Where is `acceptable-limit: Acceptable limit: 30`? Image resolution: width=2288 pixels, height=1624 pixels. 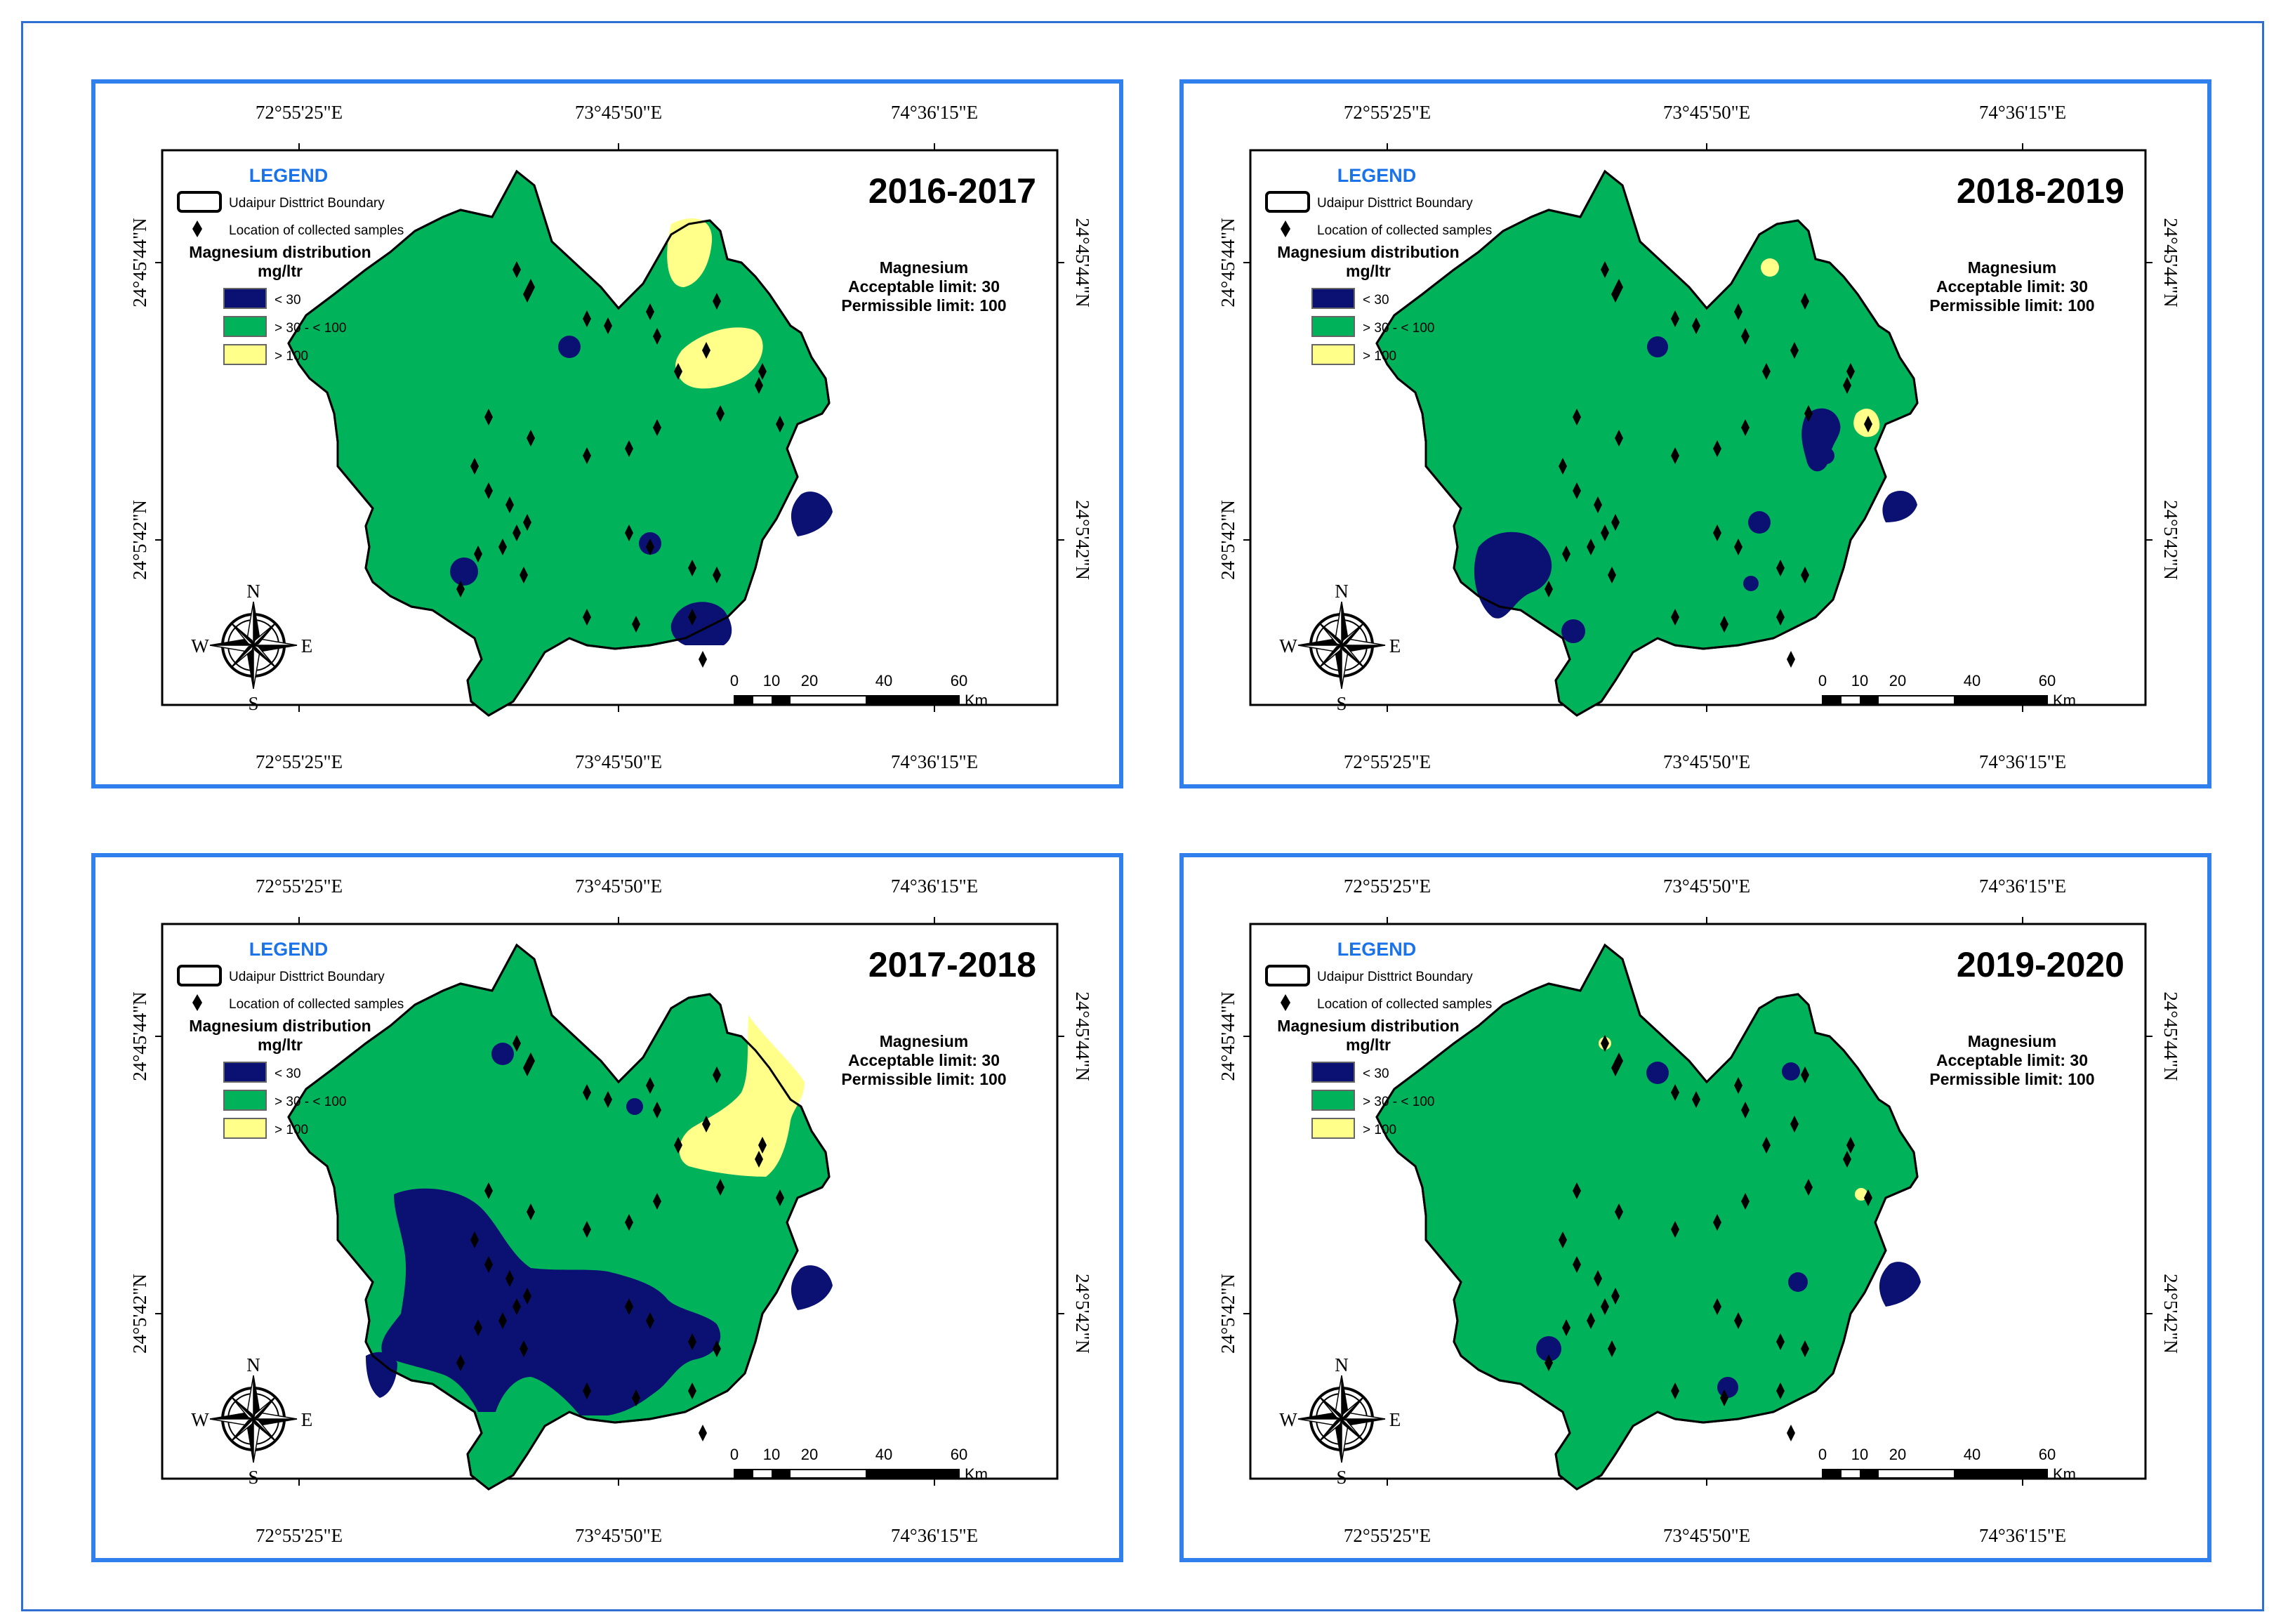 acceptable-limit: Acceptable limit: 30 is located at coordinates (924, 1060).